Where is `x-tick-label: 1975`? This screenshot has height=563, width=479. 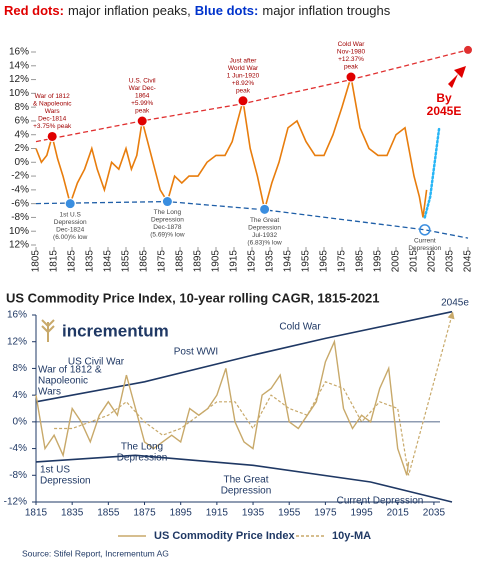
x-tick-label: 1975 is located at coordinates (325, 513).